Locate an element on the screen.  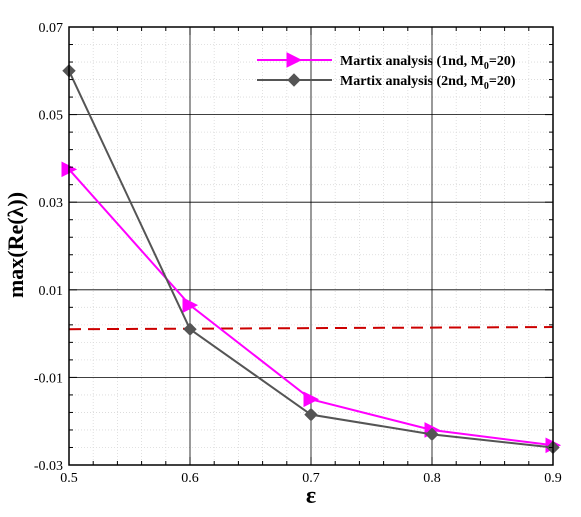
legend-label-main: Martix analysis (1nd, M is located at coordinates (412, 61).